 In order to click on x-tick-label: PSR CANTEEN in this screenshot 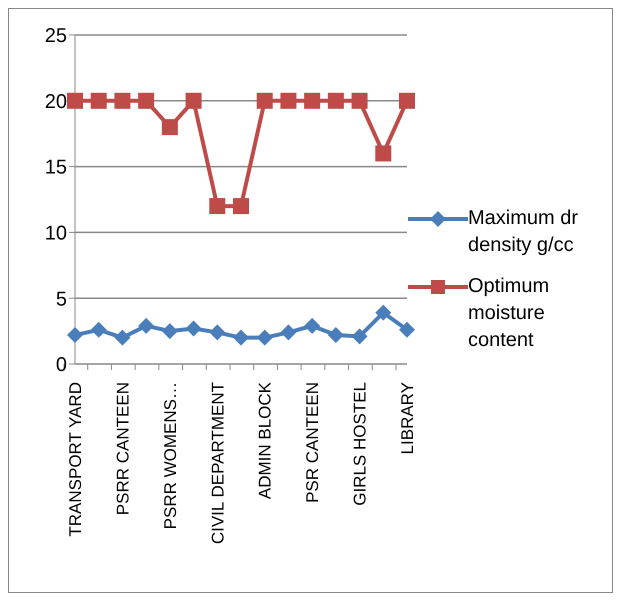, I will do `click(312, 442)`.